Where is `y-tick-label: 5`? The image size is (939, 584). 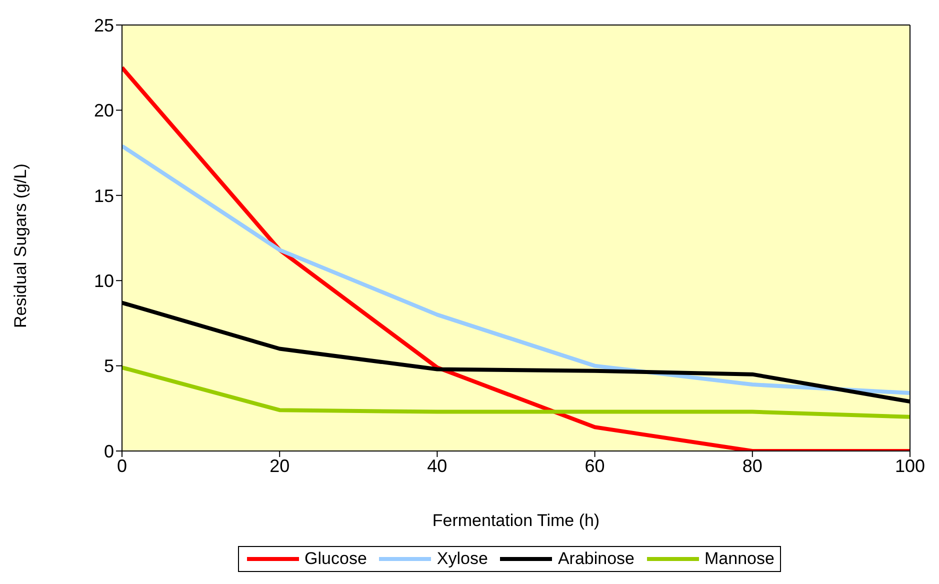 y-tick-label: 5 is located at coordinates (109, 366).